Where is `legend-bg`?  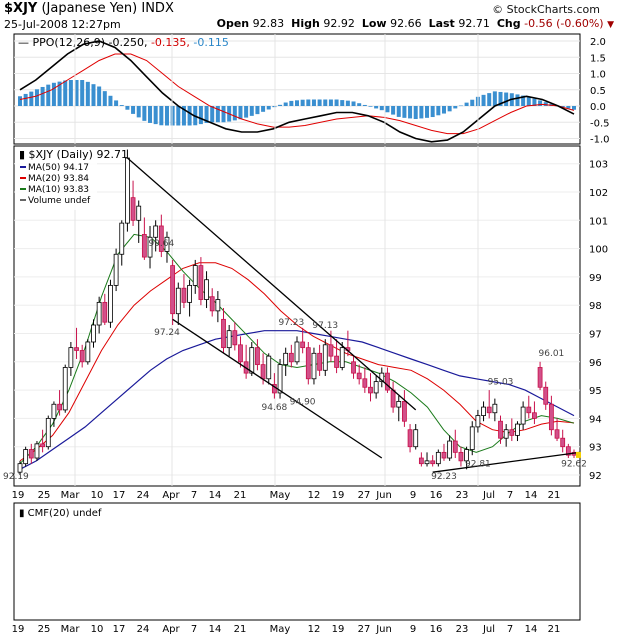 legend-bg is located at coordinates (56, 178).